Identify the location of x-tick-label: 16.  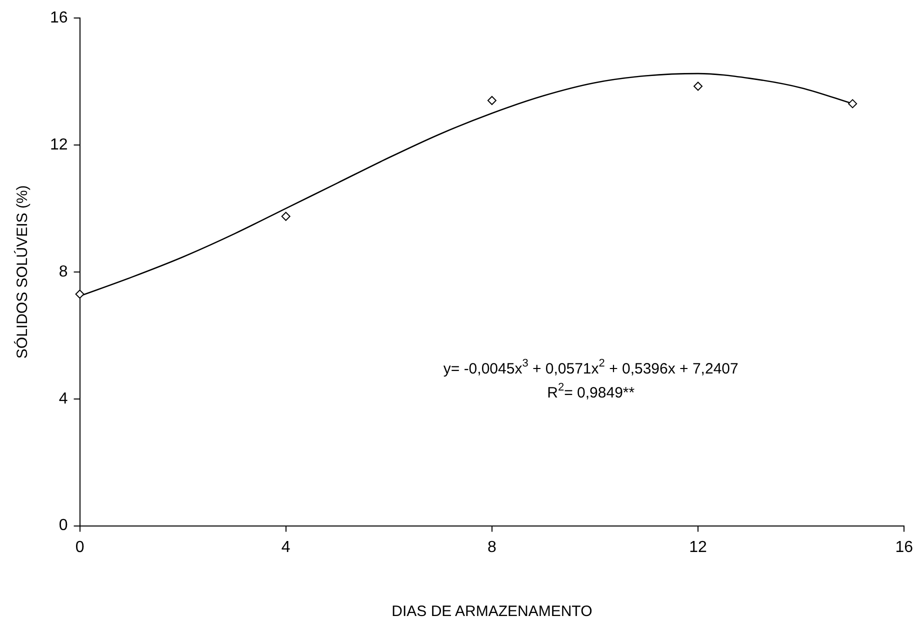
(904, 547).